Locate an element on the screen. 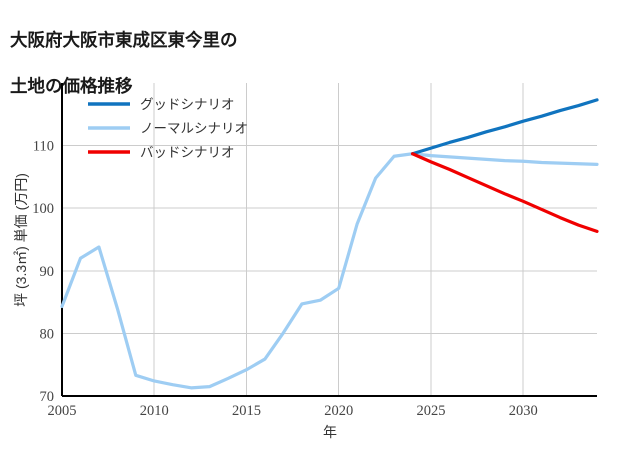  legend-label-normal: ノーマルシナリオ is located at coordinates (194, 128).